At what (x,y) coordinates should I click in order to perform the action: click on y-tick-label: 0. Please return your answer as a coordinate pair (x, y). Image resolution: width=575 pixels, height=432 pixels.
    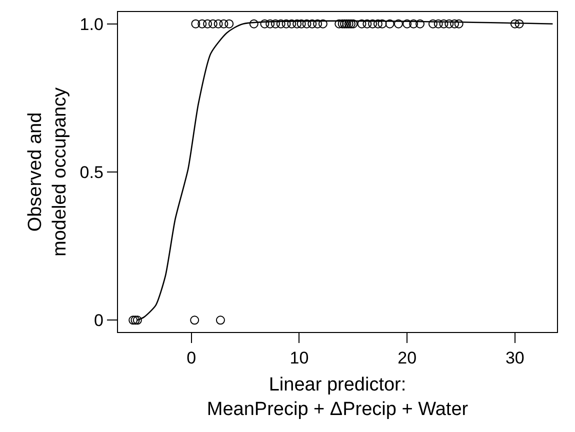
    Looking at the image, I should click on (99, 320).